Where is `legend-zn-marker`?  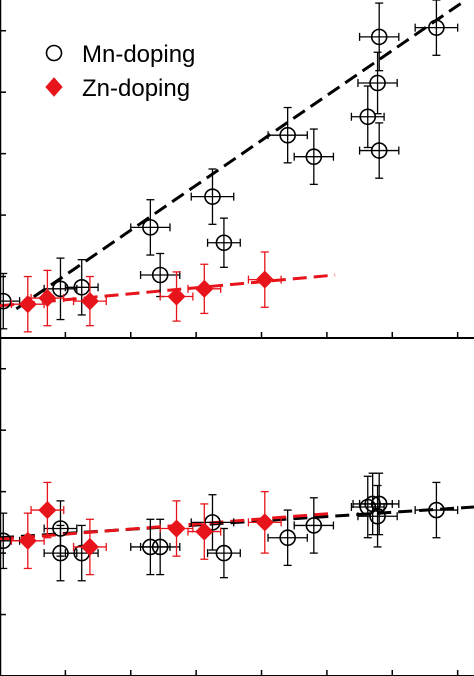 legend-zn-marker is located at coordinates (54, 87).